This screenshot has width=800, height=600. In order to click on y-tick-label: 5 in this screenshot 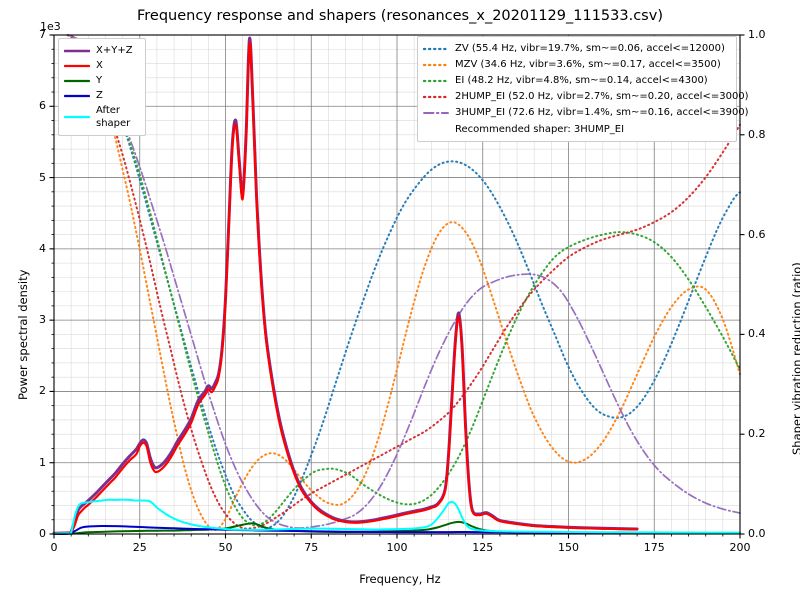, I will do `click(42, 177)`.